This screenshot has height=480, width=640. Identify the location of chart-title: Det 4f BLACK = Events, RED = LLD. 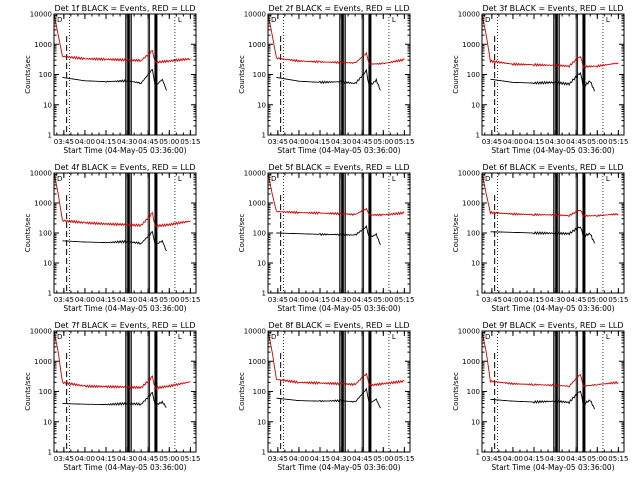
(124, 167).